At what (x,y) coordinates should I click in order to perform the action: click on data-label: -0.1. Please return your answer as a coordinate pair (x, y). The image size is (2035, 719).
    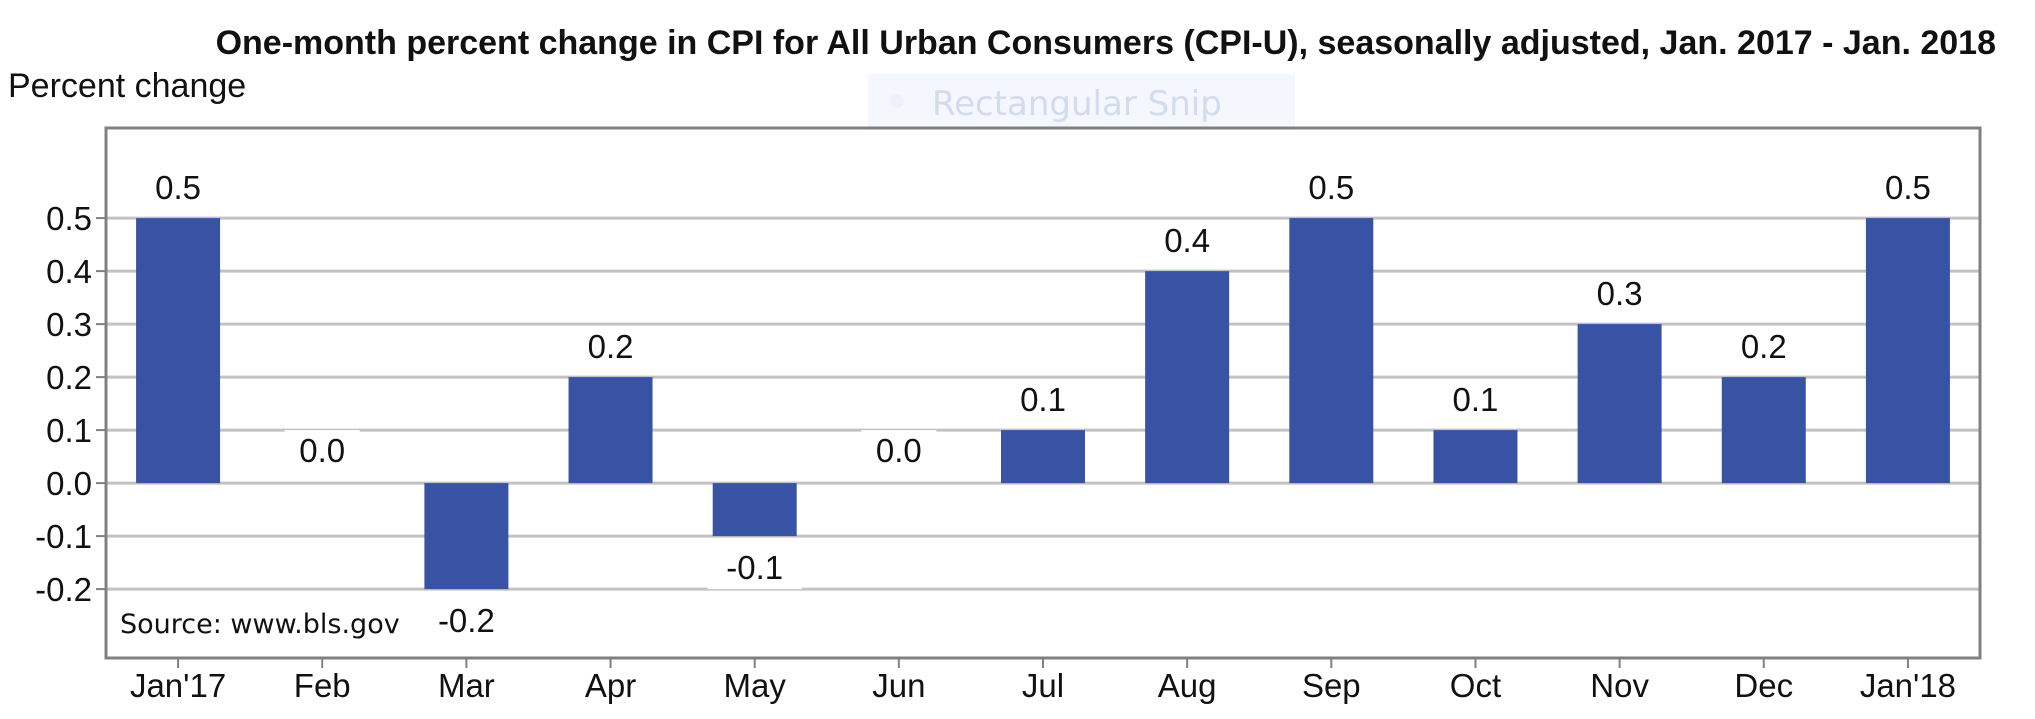
    Looking at the image, I should click on (754, 567).